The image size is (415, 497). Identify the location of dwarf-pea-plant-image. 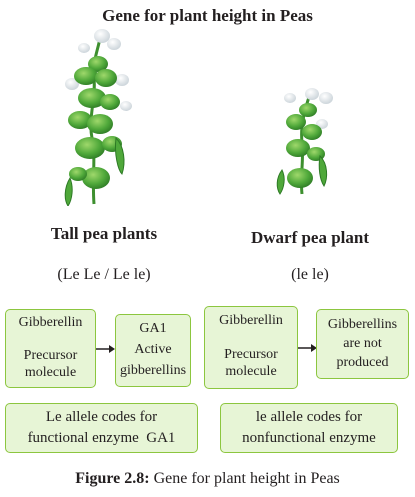
(304, 140).